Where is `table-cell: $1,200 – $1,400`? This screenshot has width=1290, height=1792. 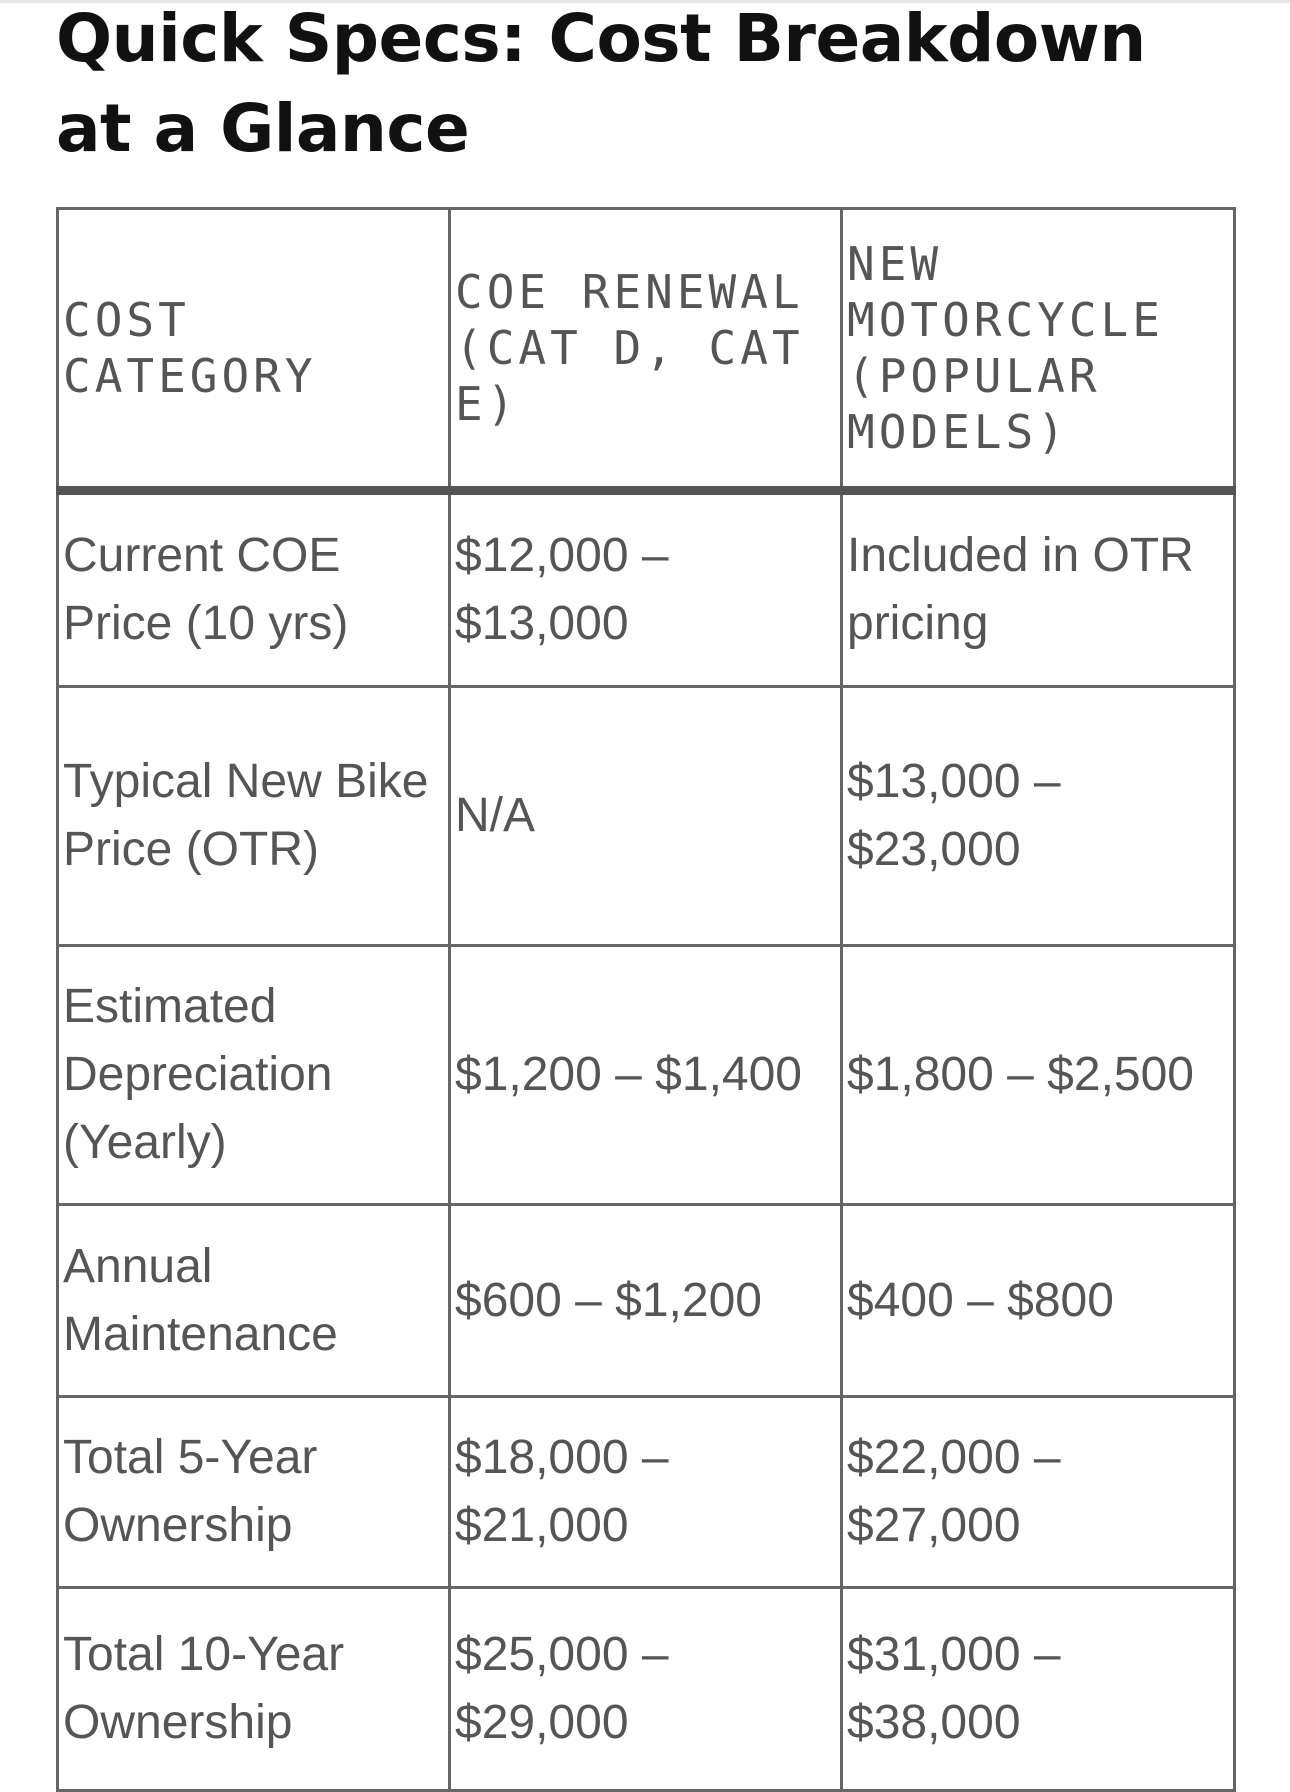 table-cell: $1,200 – $1,400 is located at coordinates (645, 1075).